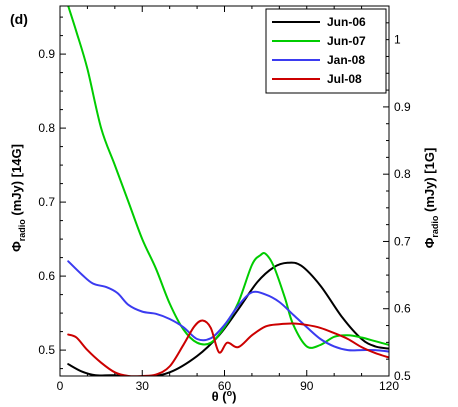 The width and height of the screenshot is (458, 407). What do you see at coordinates (46, 350) in the screenshot?
I see `y-left-tick-label: 0.5` at bounding box center [46, 350].